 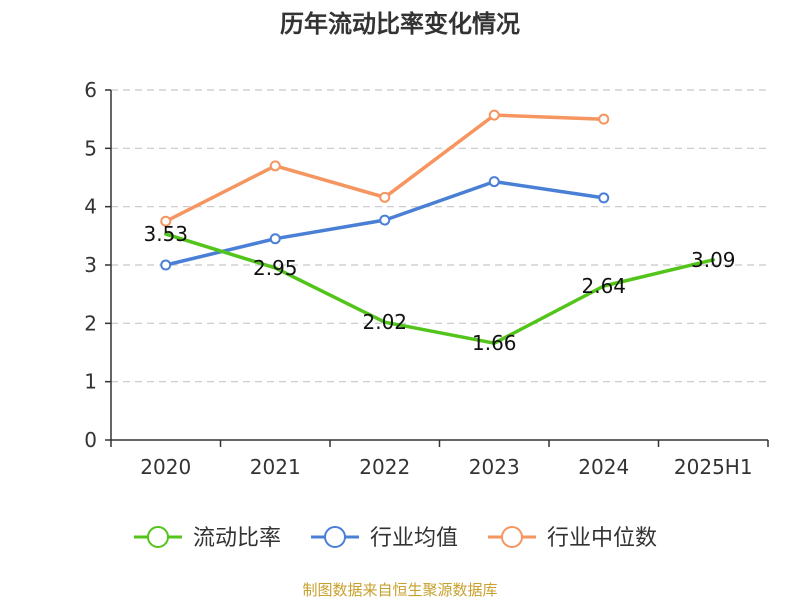 I want to click on legend-label: 流动比率, so click(x=237, y=538).